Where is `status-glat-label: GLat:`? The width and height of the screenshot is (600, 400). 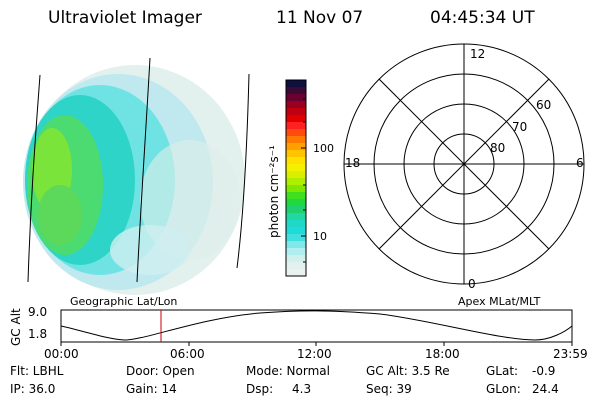
status-glat-label: GLat: is located at coordinates (502, 371).